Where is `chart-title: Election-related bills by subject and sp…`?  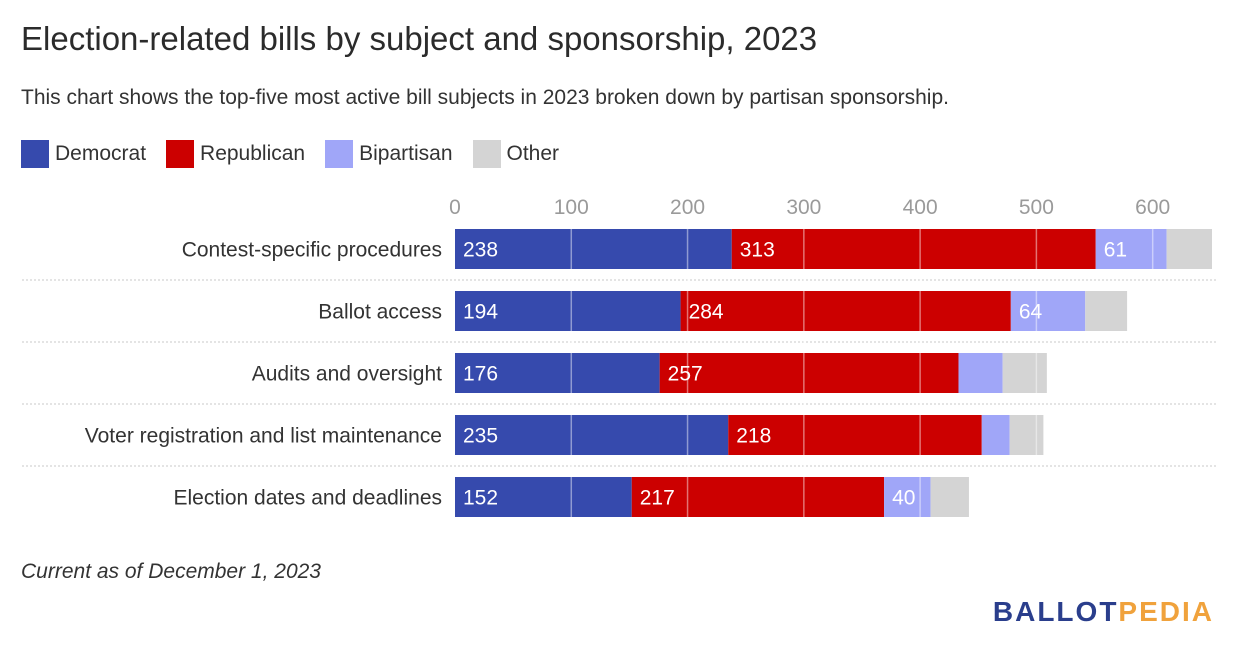 chart-title: Election-related bills by subject and sp… is located at coordinates (419, 38).